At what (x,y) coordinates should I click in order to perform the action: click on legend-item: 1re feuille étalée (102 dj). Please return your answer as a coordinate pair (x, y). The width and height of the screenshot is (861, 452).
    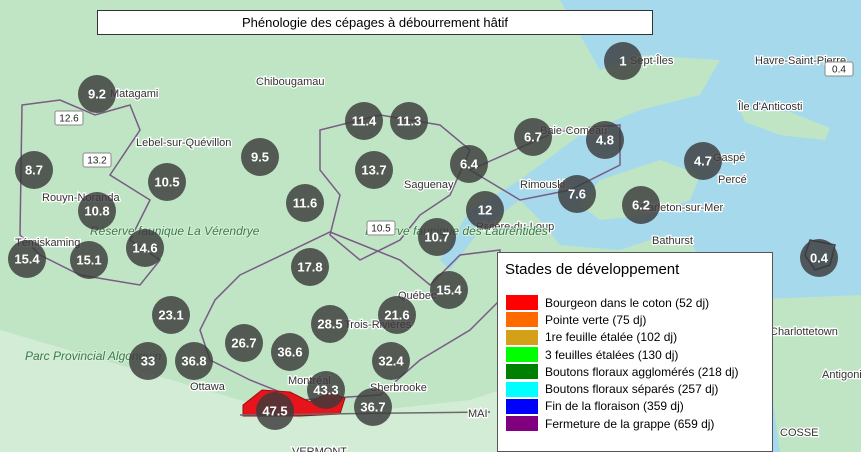
    Looking at the image, I should click on (639, 337).